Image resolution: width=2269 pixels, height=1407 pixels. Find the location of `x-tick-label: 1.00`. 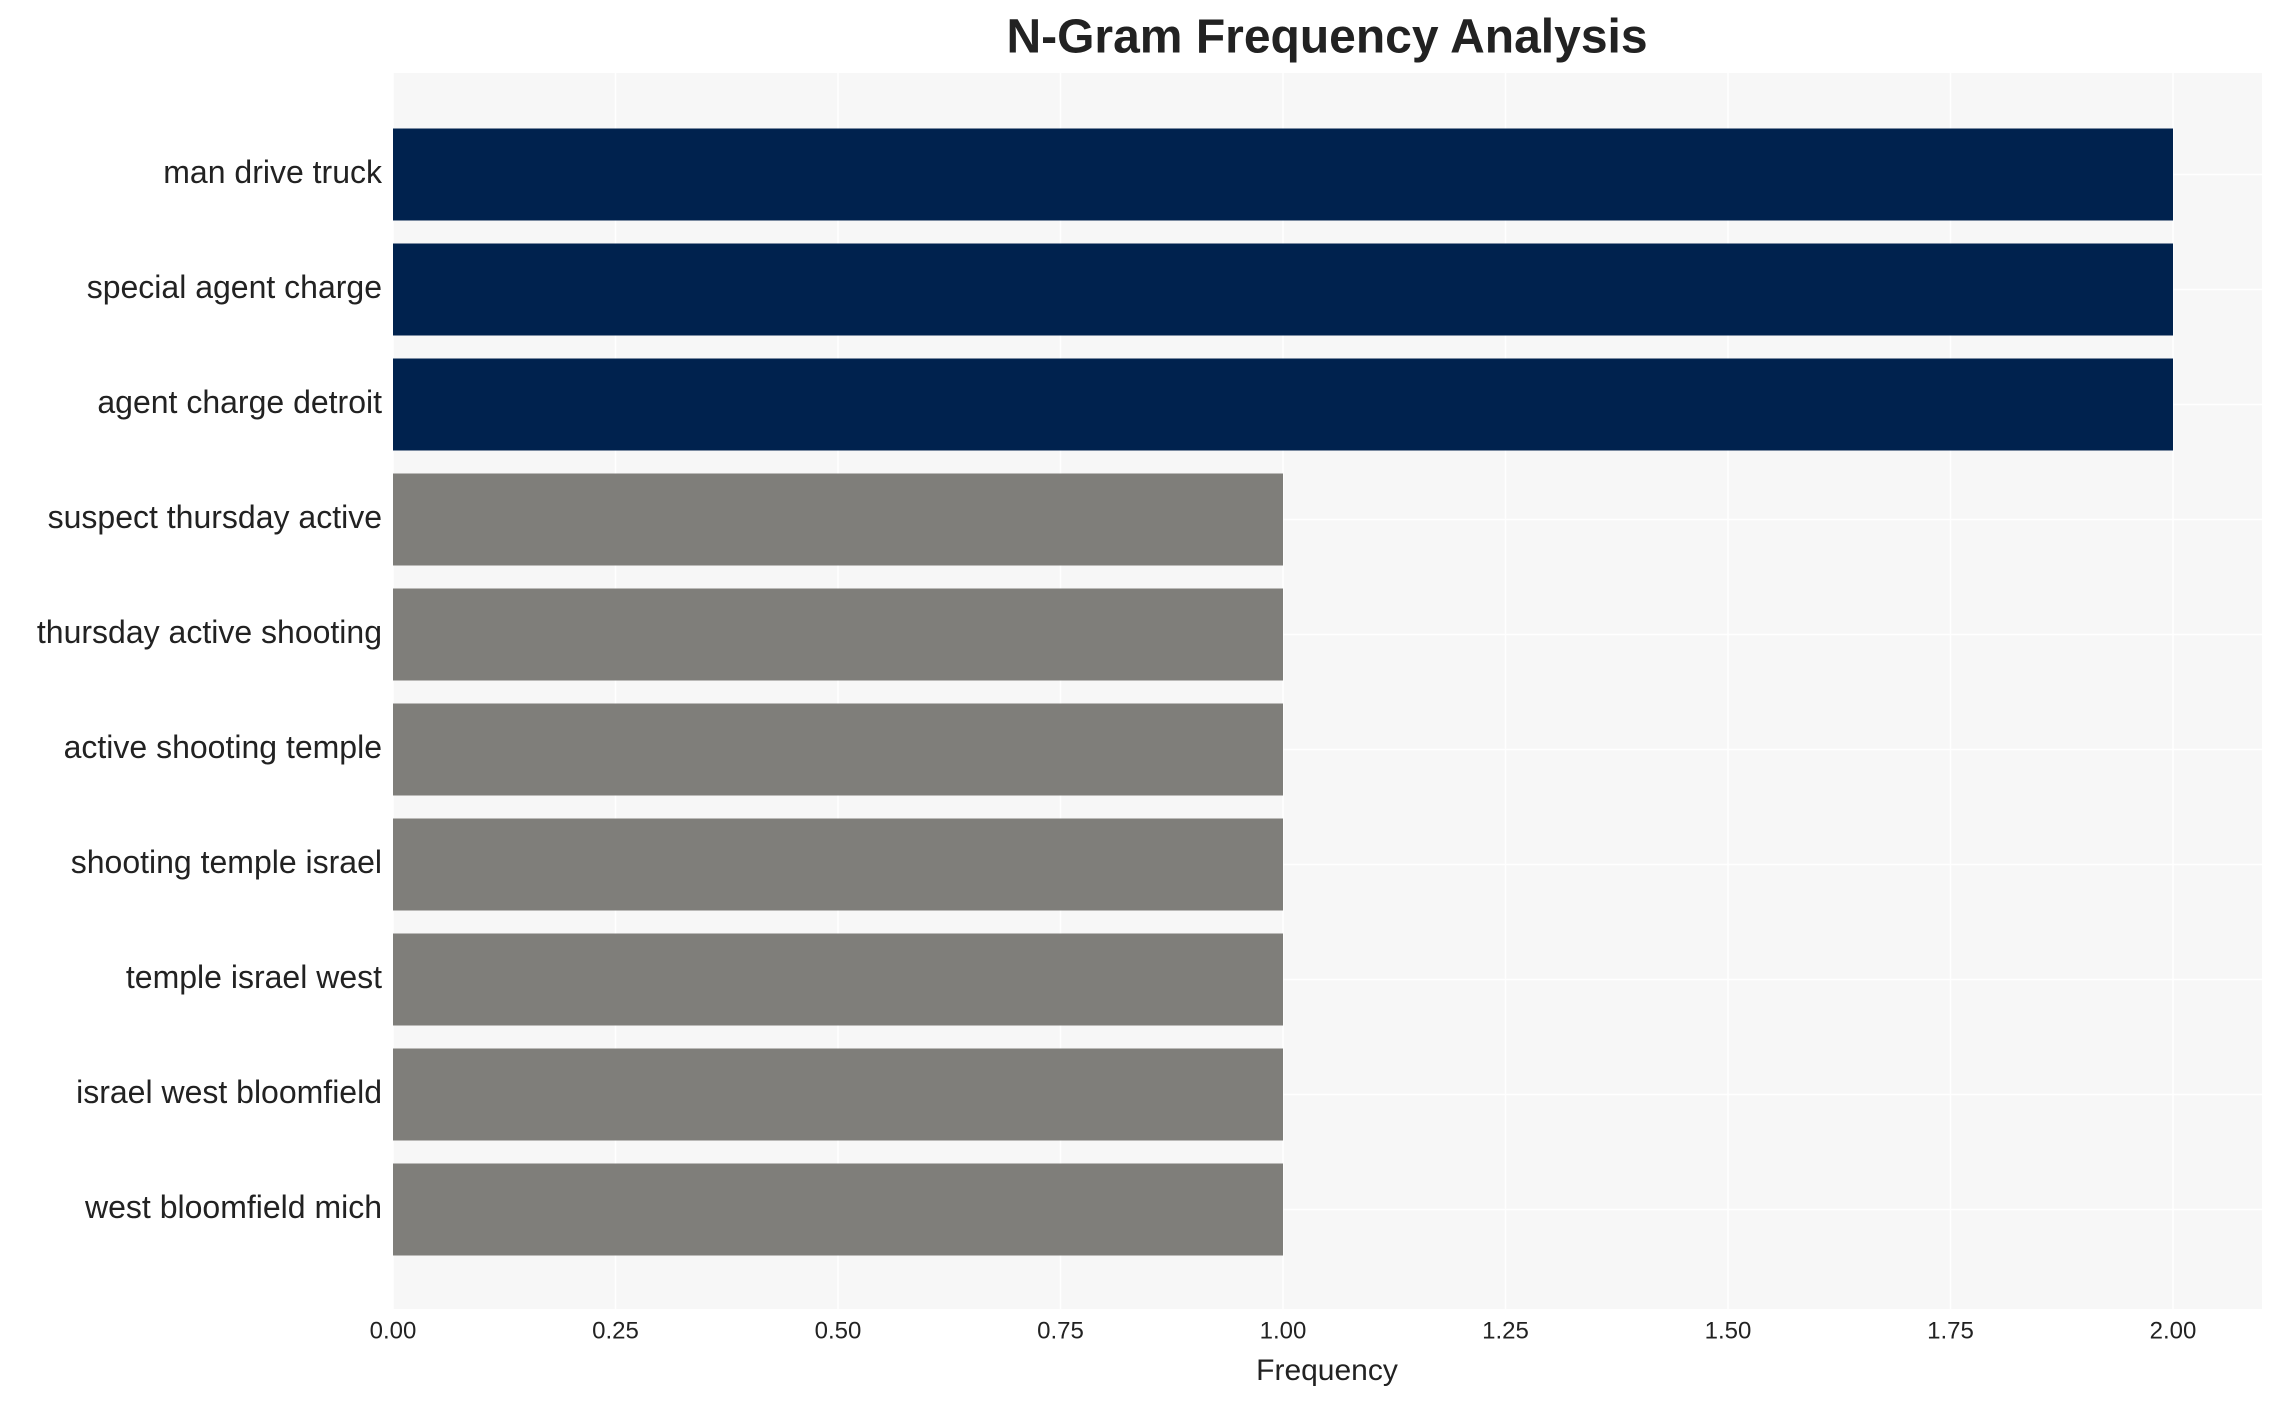

x-tick-label: 1.00 is located at coordinates (1283, 1330).